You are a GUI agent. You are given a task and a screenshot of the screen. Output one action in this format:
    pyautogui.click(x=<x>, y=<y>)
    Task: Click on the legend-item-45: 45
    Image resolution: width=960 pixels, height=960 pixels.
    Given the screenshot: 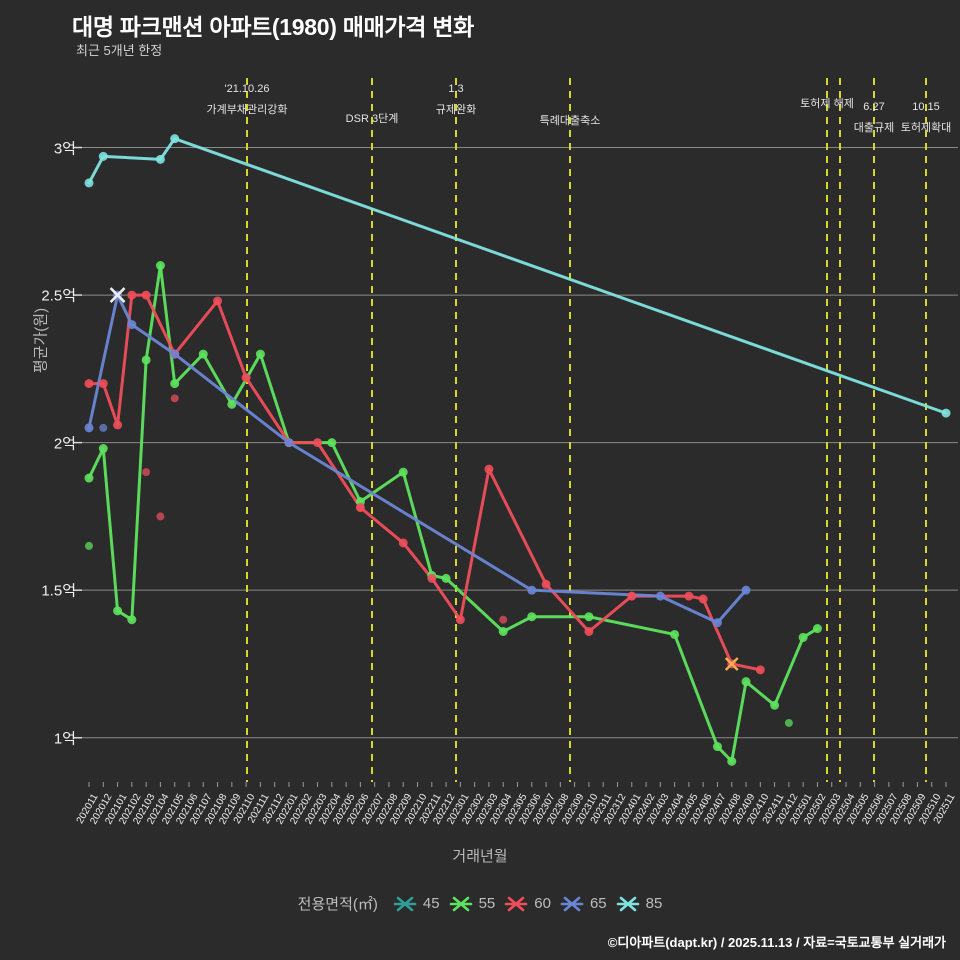 What is the action you would take?
    pyautogui.click(x=416, y=904)
    